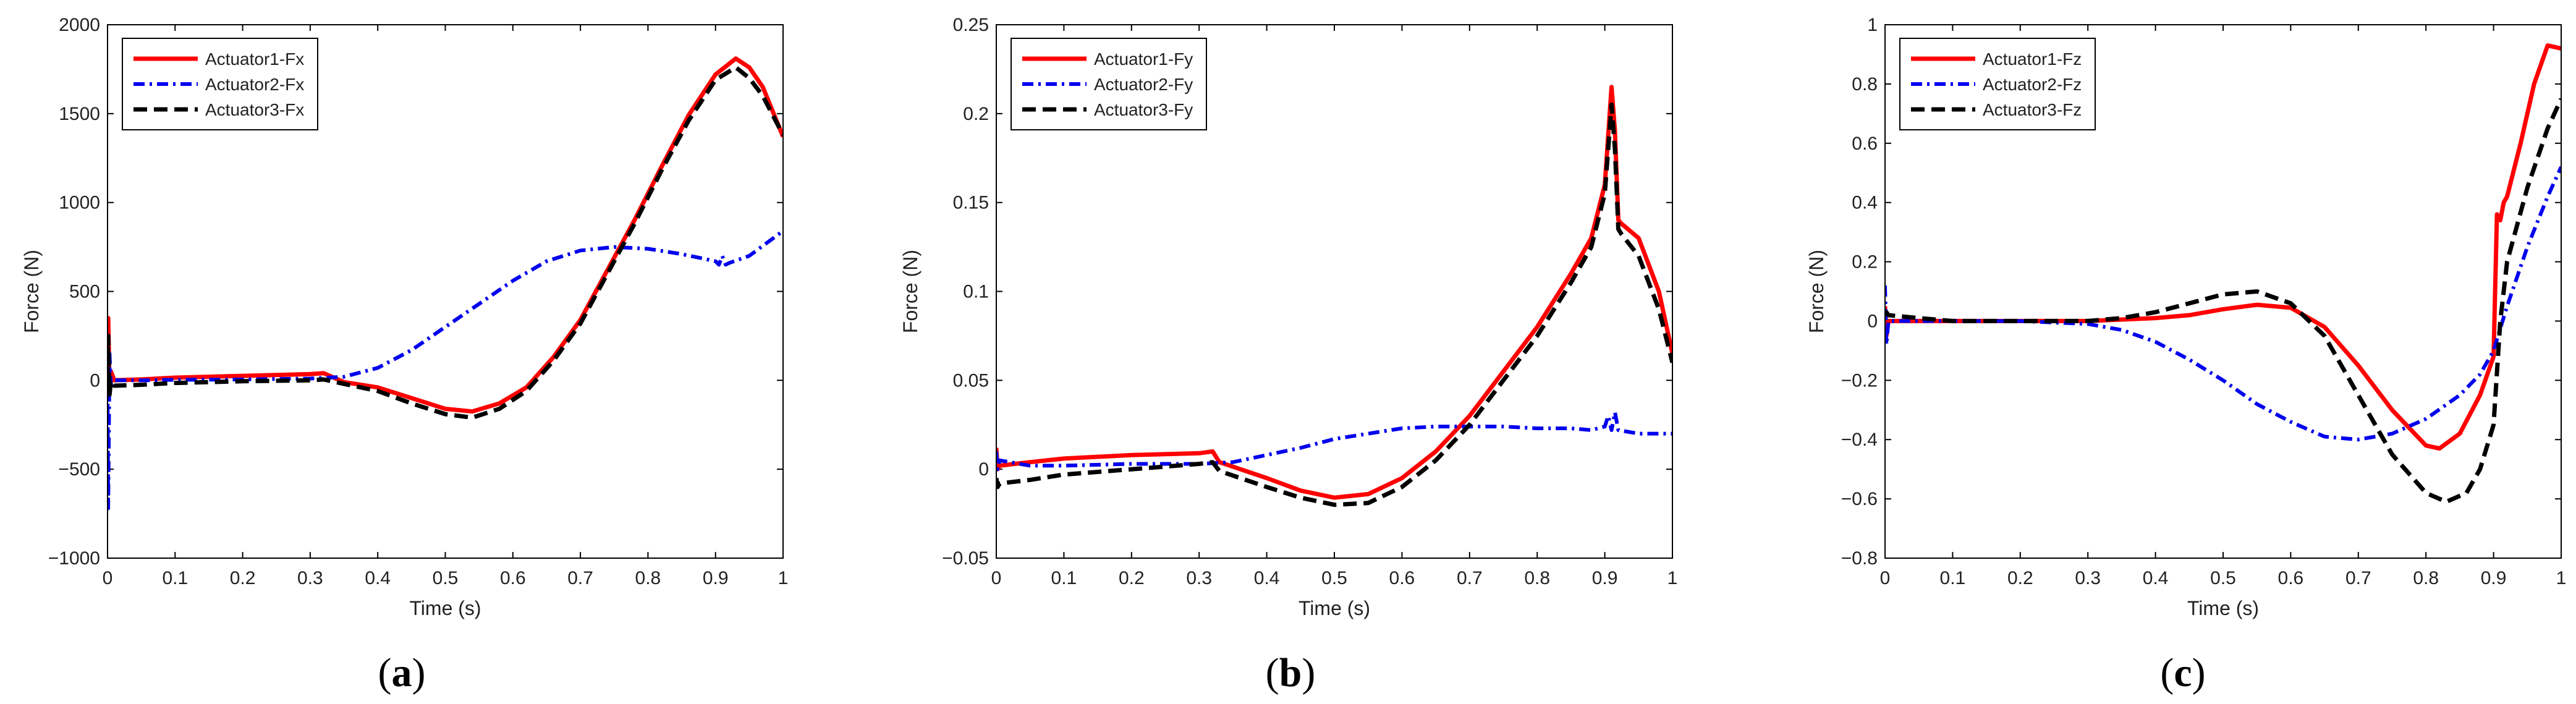  I want to click on y-tick-label: 2000, so click(79, 25).